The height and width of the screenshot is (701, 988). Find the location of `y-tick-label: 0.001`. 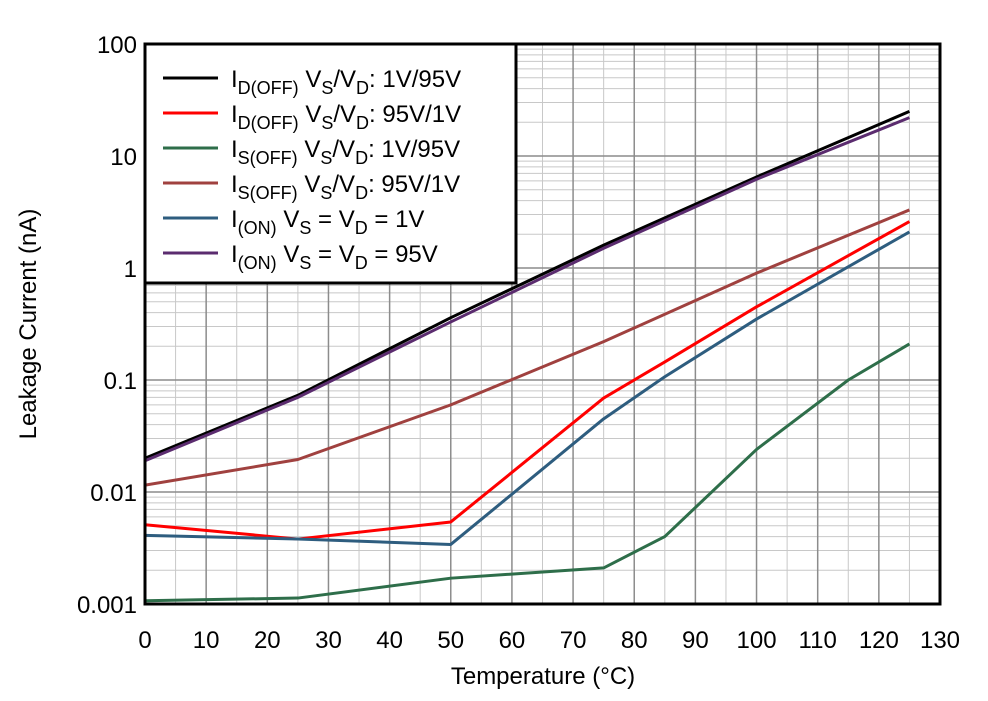

y-tick-label: 0.001 is located at coordinates (107, 605).